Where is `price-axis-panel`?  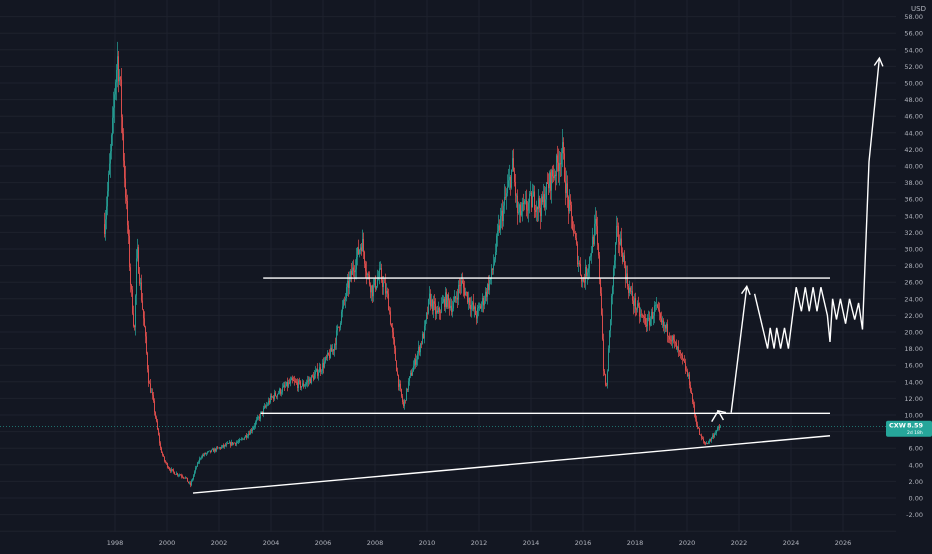
price-axis-panel is located at coordinates (914, 266).